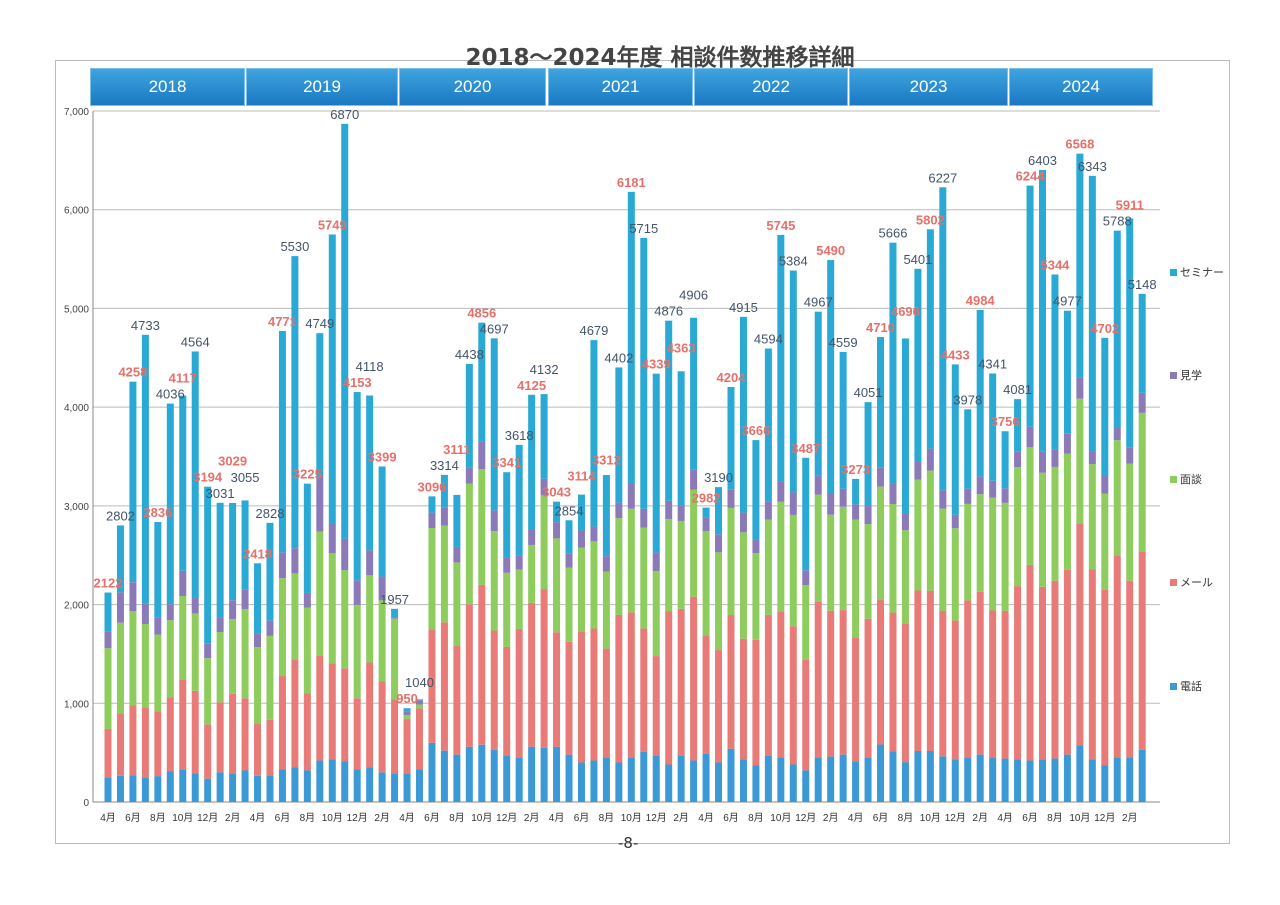 The image size is (1280, 905). What do you see at coordinates (86, 803) in the screenshot?
I see `y-tick-label: 0` at bounding box center [86, 803].